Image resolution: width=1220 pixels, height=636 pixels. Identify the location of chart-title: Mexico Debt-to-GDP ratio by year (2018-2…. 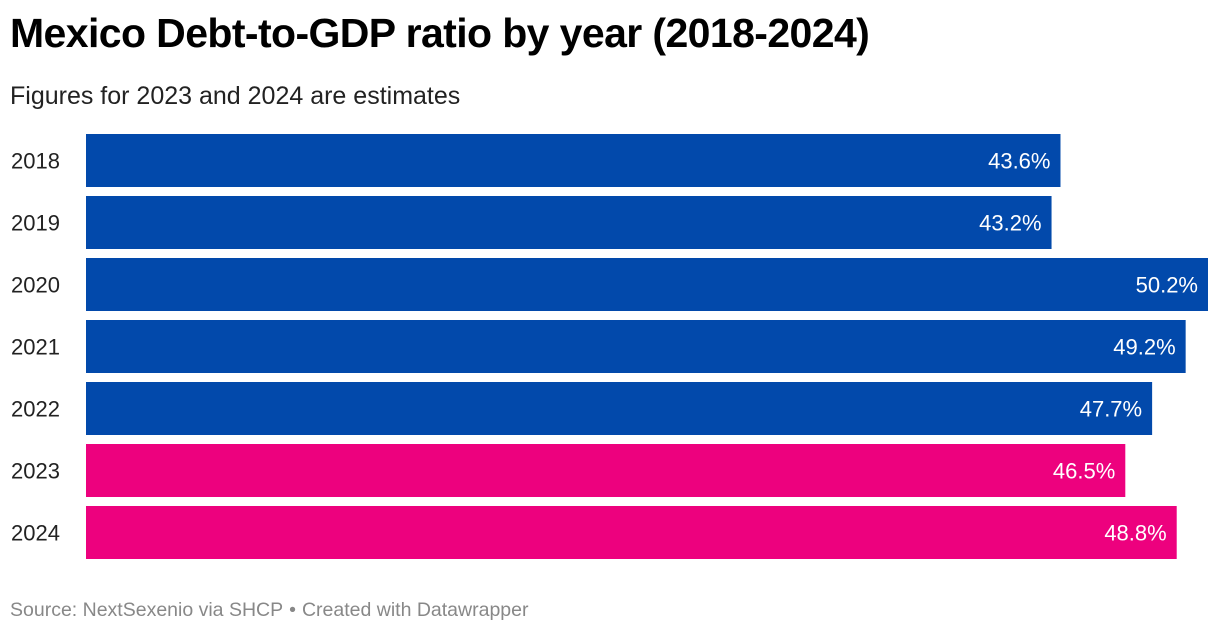
(440, 33).